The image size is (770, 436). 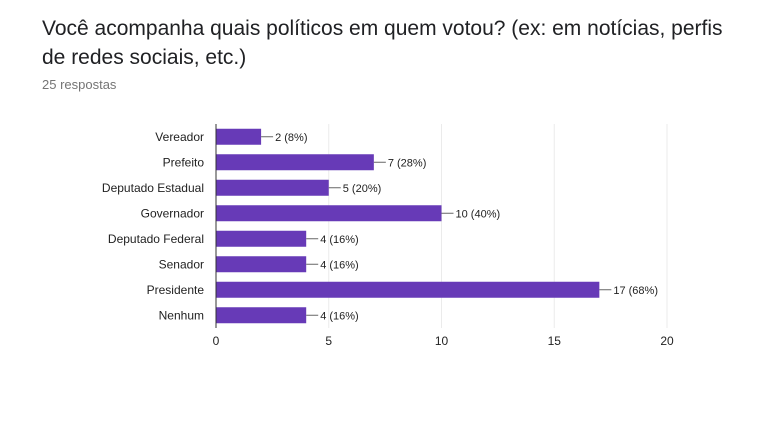 I want to click on x-tick-label: 15, so click(x=555, y=341).